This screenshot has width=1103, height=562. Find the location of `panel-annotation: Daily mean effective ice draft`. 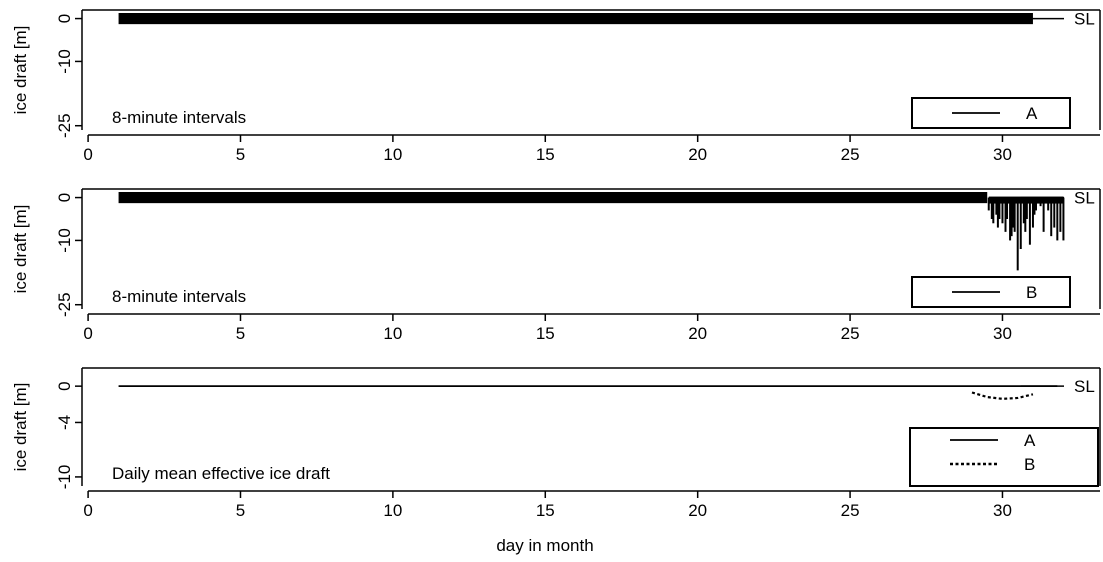

panel-annotation: Daily mean effective ice draft is located at coordinates (221, 473).